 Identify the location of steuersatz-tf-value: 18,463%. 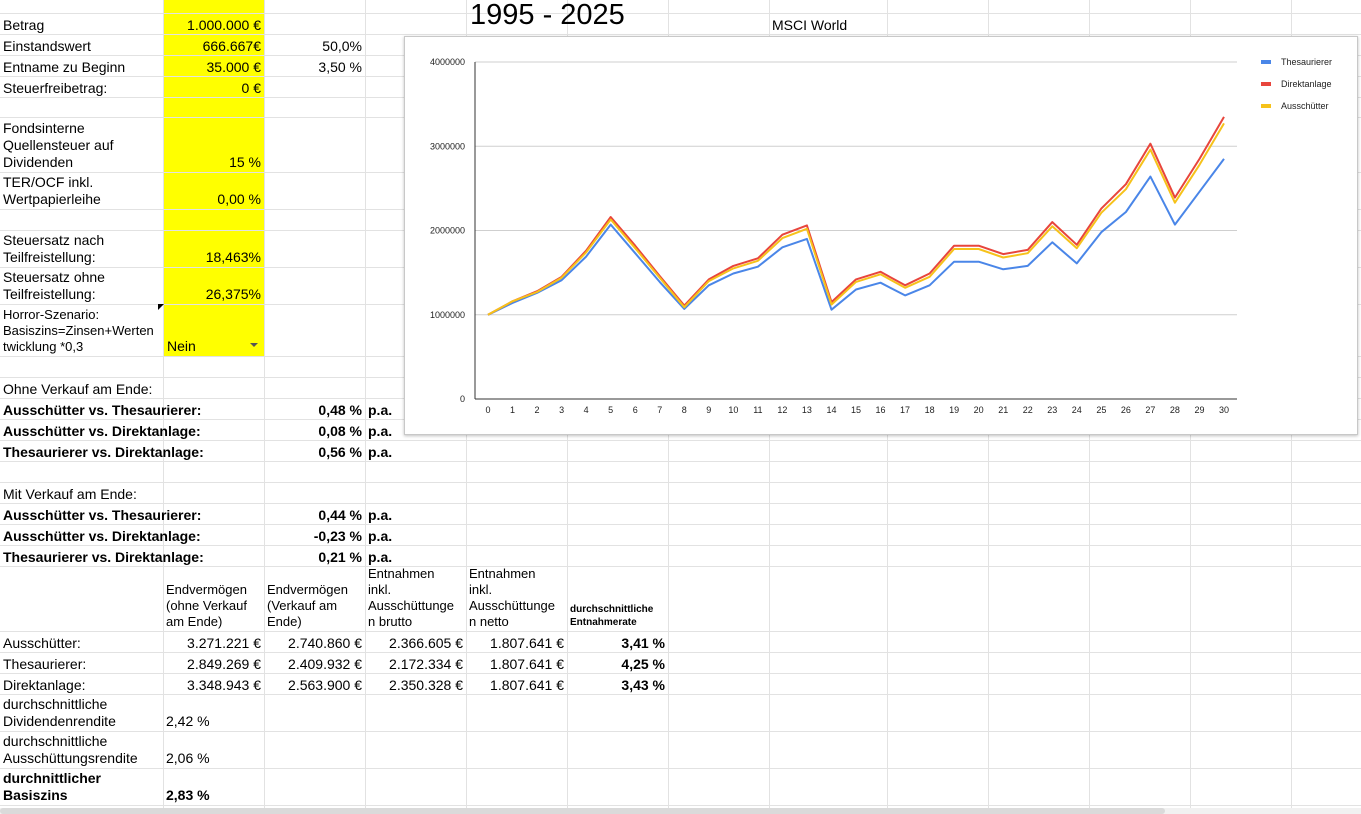
(233, 257).